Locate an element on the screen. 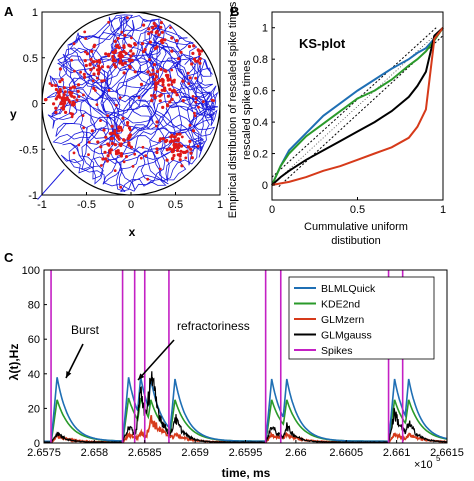  panel-b-xlabel: Cummulative uniform is located at coordinates (356, 227).